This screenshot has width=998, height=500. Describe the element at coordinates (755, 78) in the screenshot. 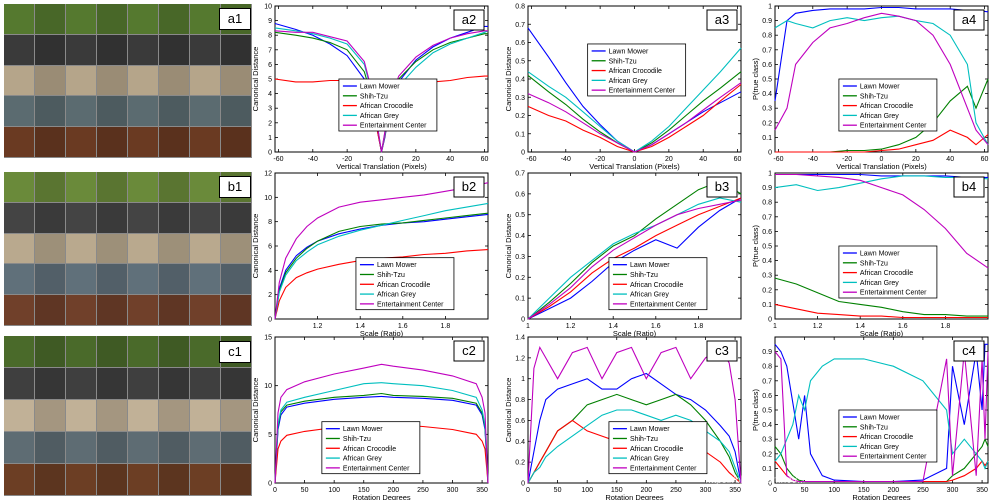

I see `y-axis-label: P(true class)` at that location.